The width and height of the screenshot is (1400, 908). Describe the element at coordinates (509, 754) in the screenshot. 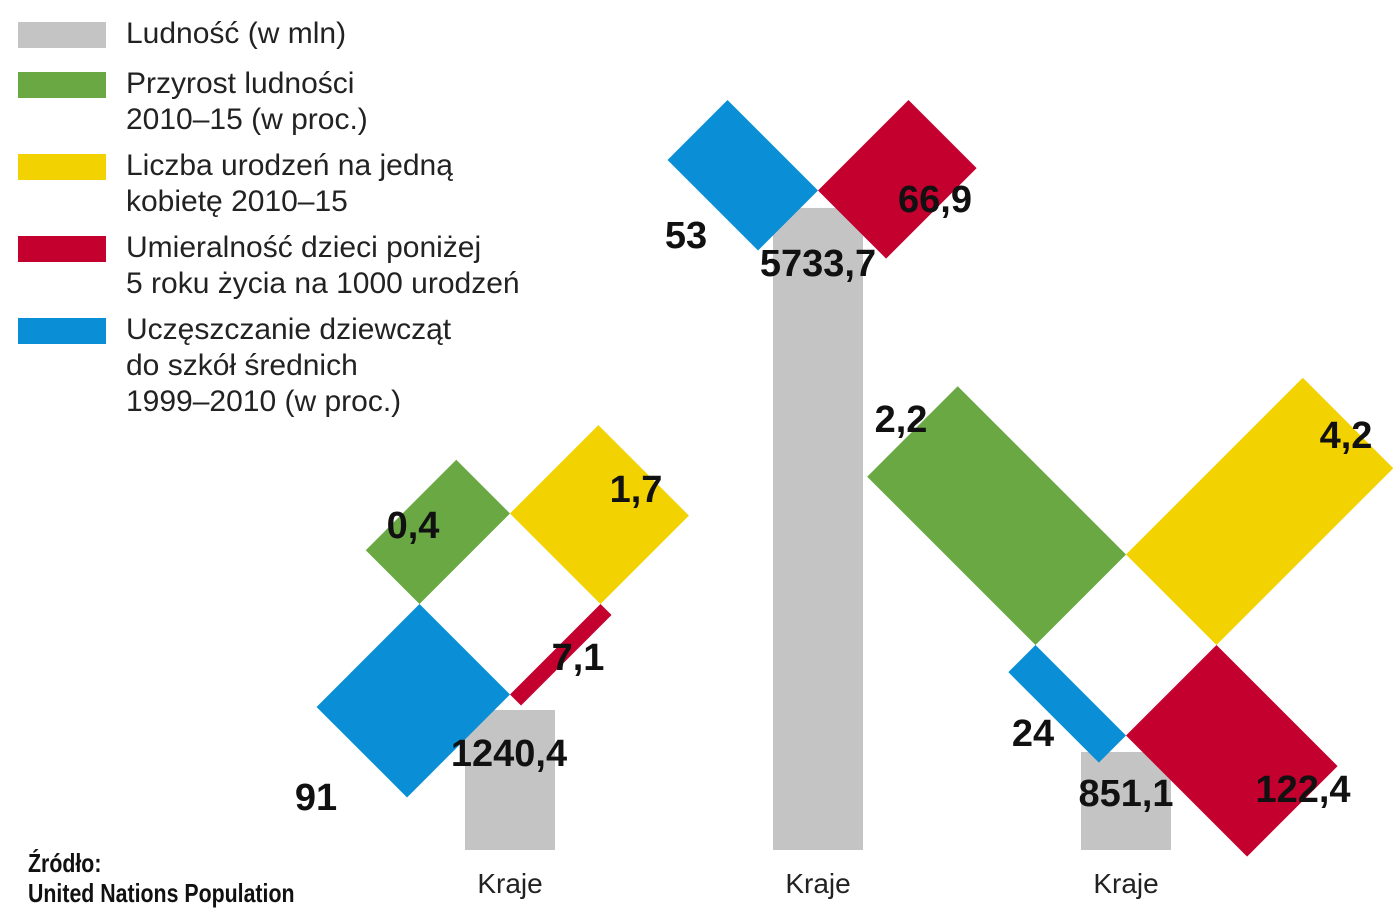

I see `value-label-population-1: 1240,4` at that location.